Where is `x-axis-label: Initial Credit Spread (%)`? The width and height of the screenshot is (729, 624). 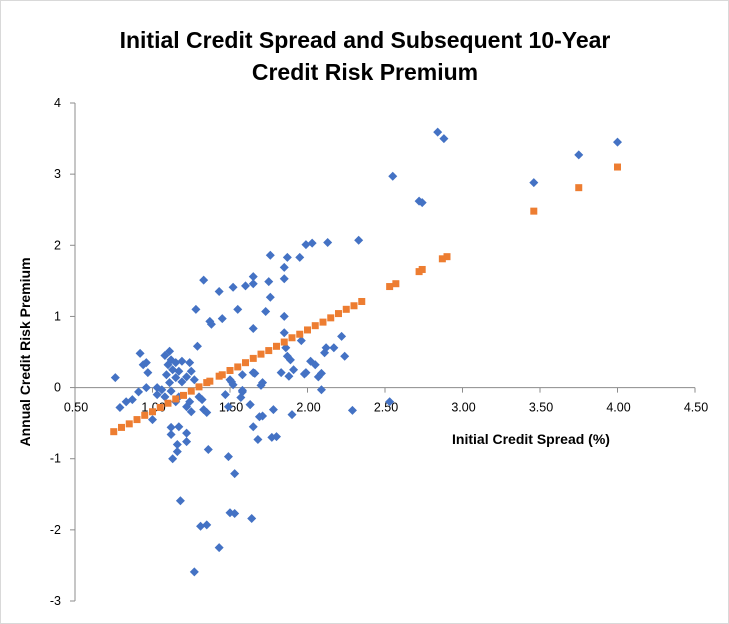 x-axis-label: Initial Credit Spread (%) is located at coordinates (531, 439).